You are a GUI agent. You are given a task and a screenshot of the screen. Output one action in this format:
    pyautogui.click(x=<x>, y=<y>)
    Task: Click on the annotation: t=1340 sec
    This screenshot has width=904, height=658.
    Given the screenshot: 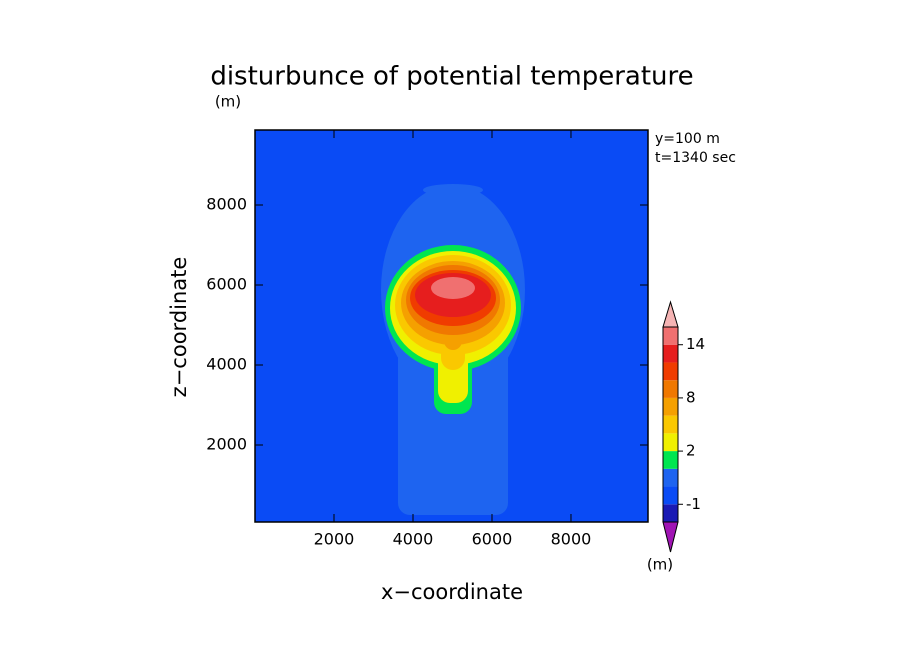 What is the action you would take?
    pyautogui.click(x=695, y=158)
    